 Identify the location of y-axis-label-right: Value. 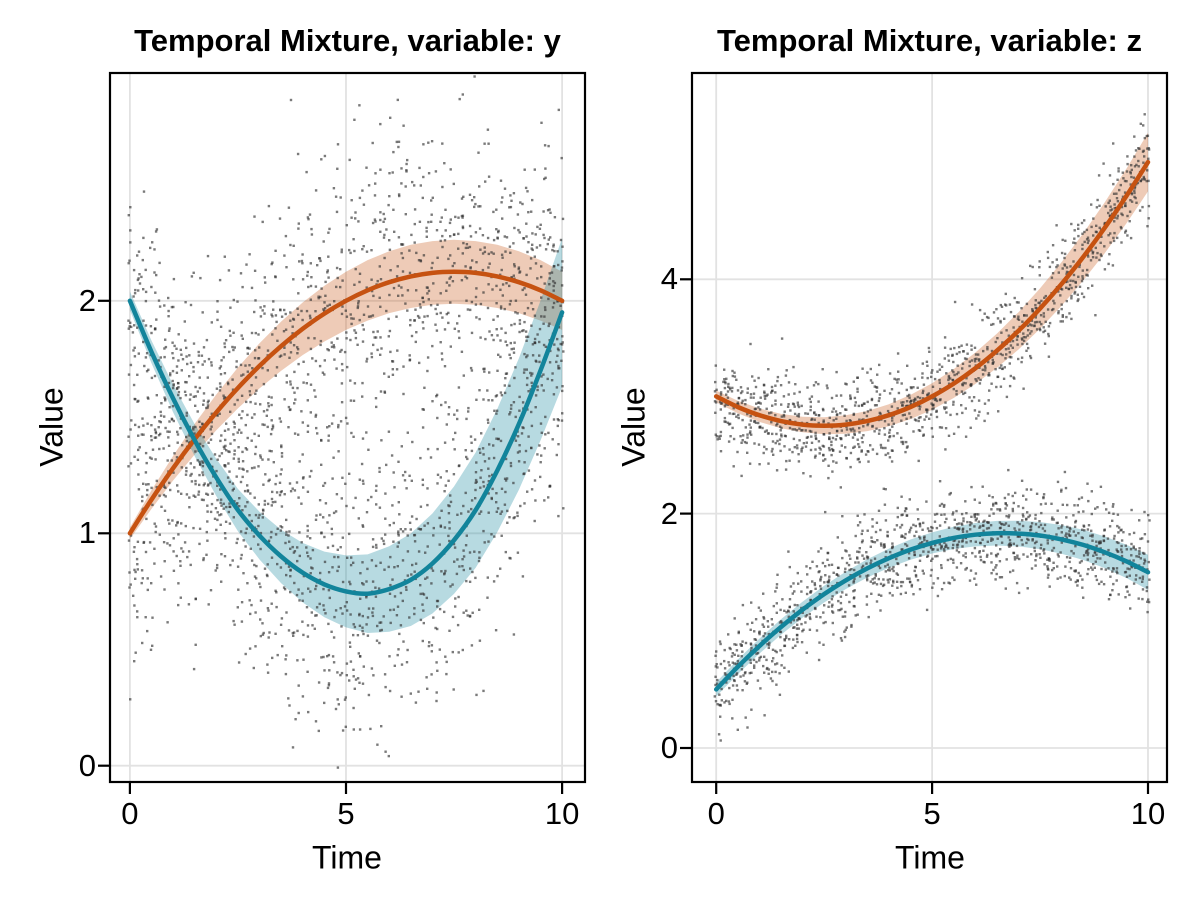
(633, 427).